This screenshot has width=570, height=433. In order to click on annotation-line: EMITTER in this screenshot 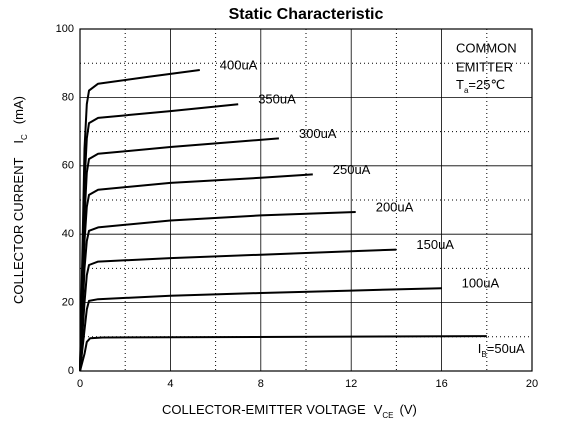, I will do `click(484, 66)`.